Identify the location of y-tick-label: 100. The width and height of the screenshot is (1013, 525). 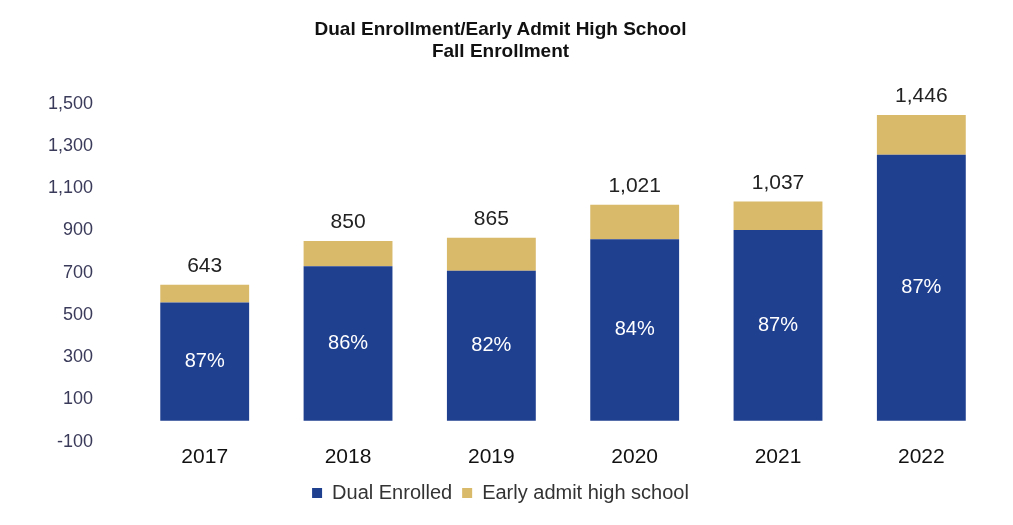
(78, 398).